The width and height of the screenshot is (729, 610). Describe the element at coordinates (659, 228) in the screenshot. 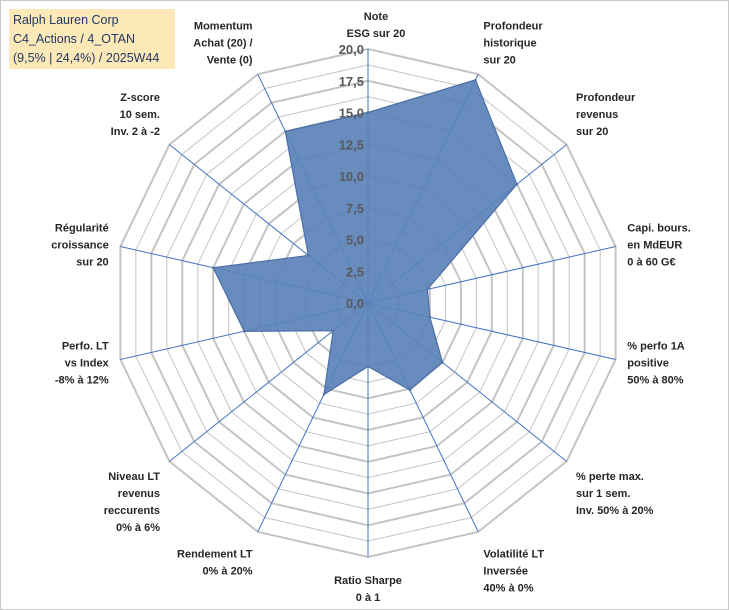

I see `axis-label-line: Capi. bours.` at that location.